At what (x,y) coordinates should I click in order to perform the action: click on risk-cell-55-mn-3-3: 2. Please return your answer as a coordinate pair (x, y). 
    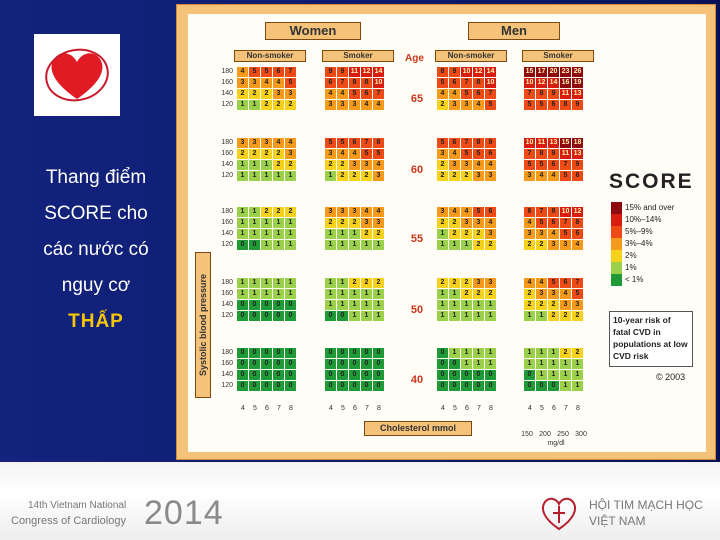
    Looking at the image, I should click on (478, 245).